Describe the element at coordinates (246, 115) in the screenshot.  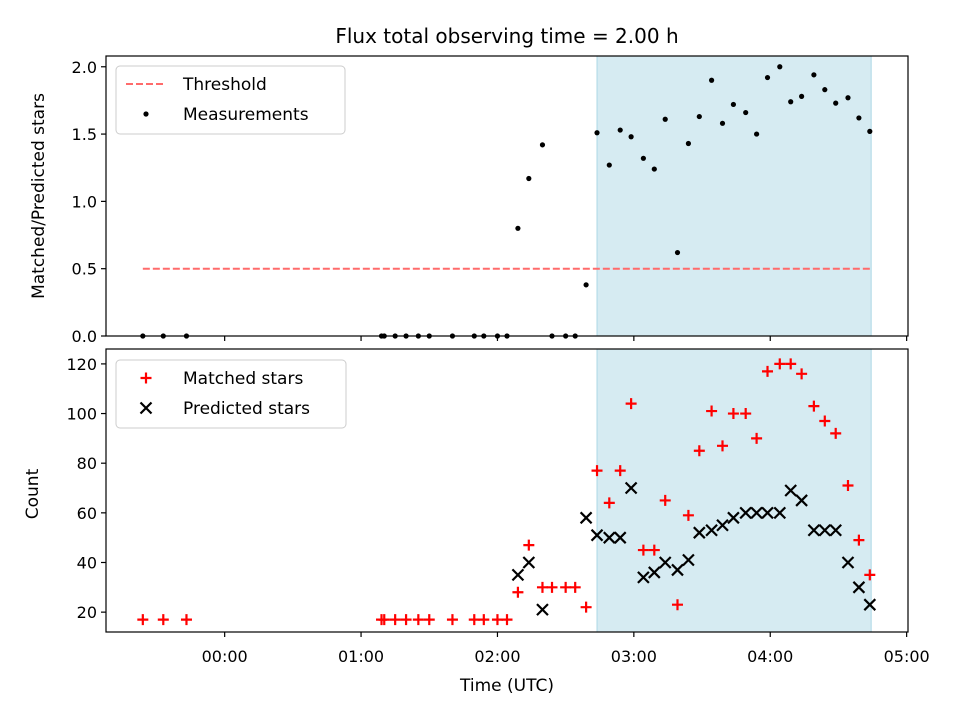
I see `top-legend-label: Measurements` at that location.